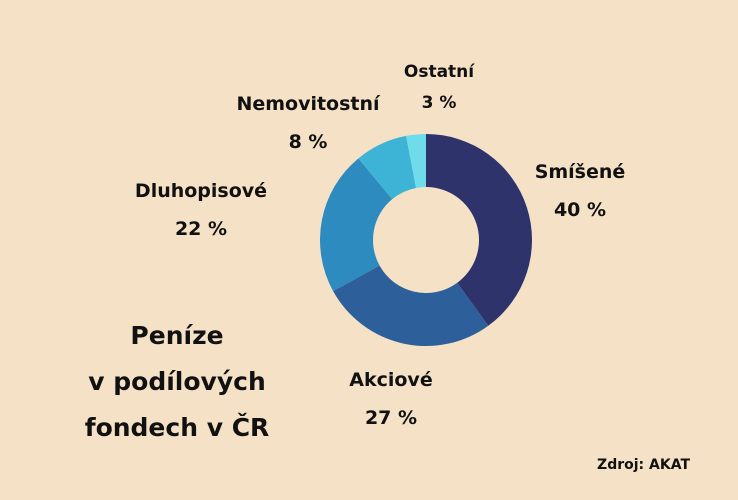 The width and height of the screenshot is (738, 500). I want to click on label-smisene: Smíšené, so click(580, 172).